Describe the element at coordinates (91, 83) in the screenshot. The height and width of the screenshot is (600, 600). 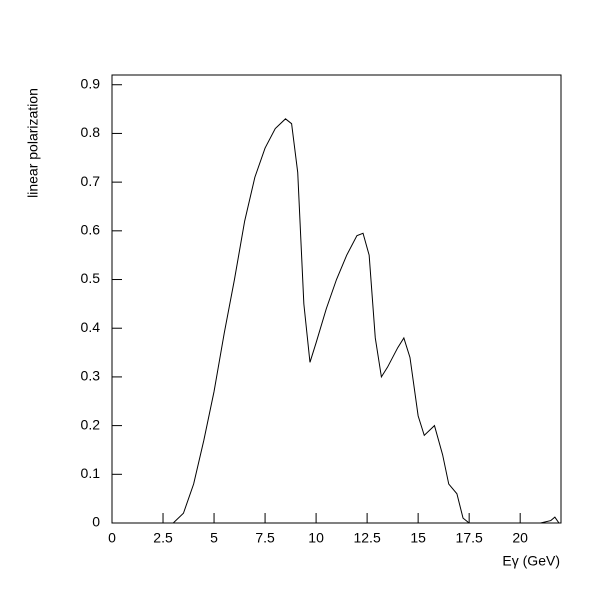
I see `y-tick-label: 0.9` at that location.